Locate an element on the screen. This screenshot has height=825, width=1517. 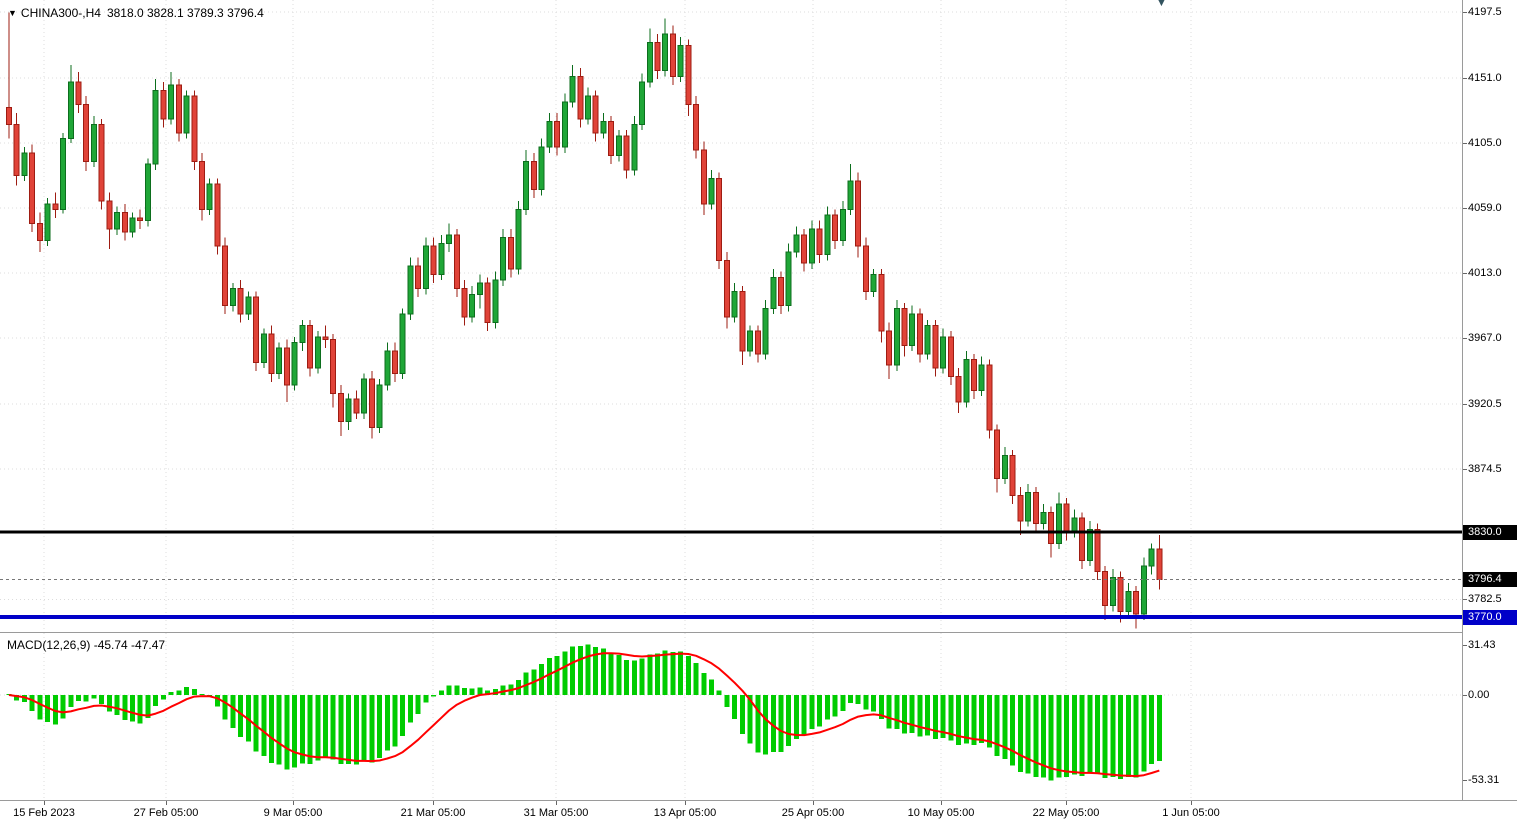
time-axis-label: 27 Feb 05:00 is located at coordinates (166, 813).